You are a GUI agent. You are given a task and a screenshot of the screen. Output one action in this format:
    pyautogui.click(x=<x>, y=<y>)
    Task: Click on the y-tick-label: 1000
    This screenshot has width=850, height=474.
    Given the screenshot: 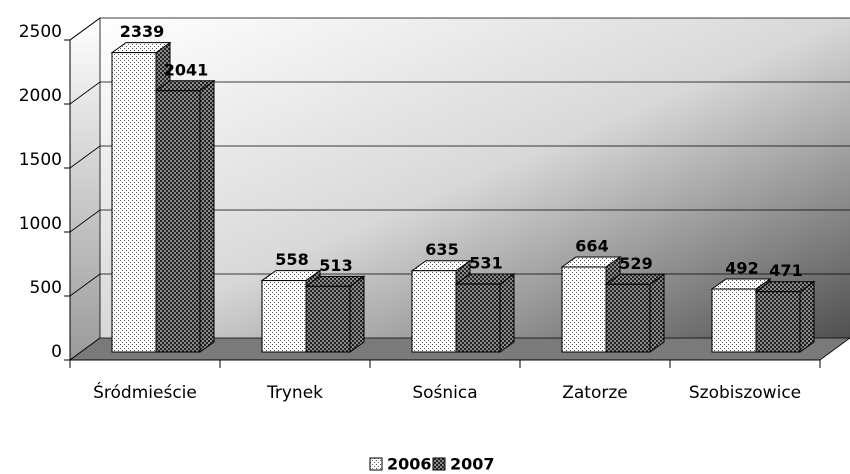 What is the action you would take?
    pyautogui.click(x=40, y=224)
    